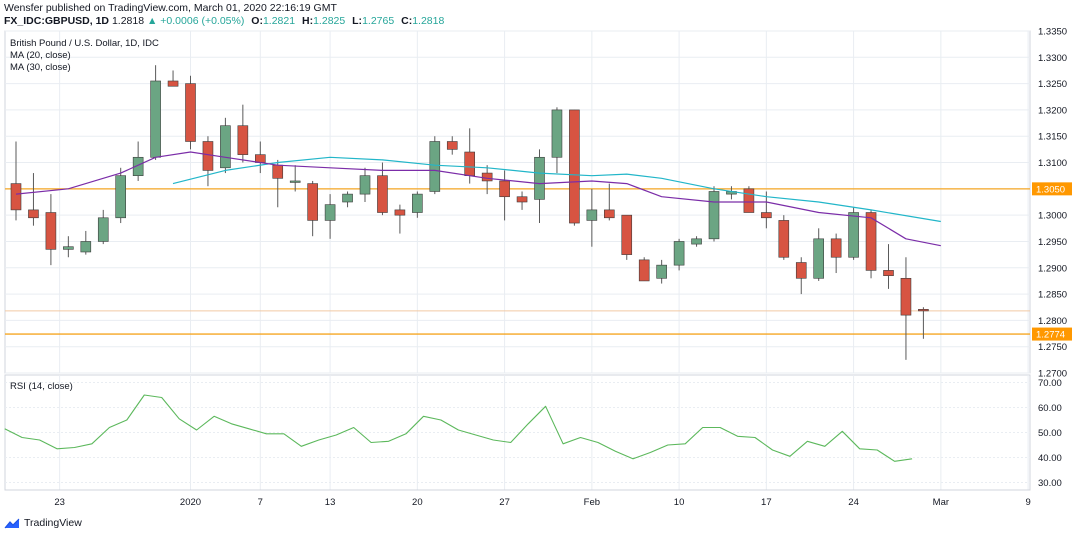 The width and height of the screenshot is (1080, 536). Describe the element at coordinates (1052, 58) in the screenshot. I see `price-axis-tick: 1.3300` at that location.